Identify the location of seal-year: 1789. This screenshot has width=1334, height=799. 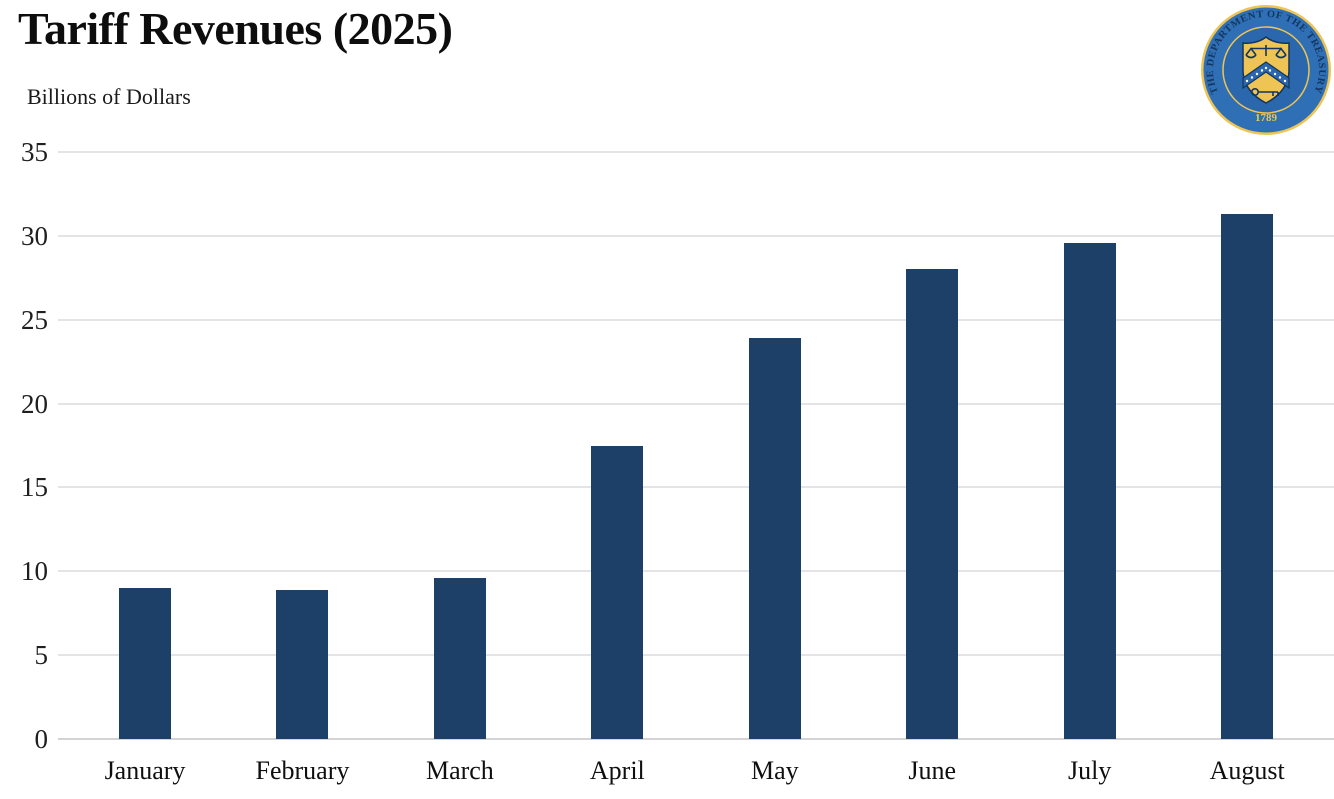
(1266, 118).